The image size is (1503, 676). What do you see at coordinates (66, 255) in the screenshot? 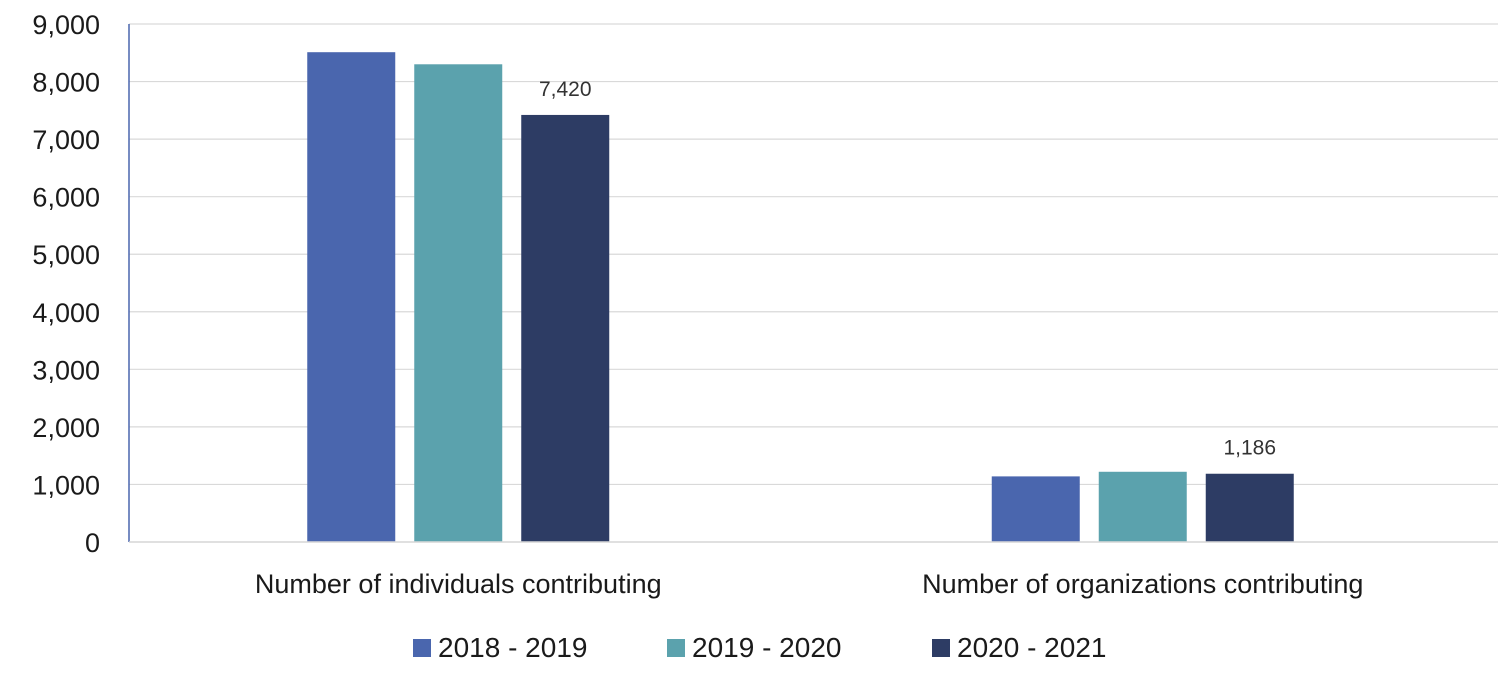
I see `y-tick-label: 5,000` at bounding box center [66, 255].